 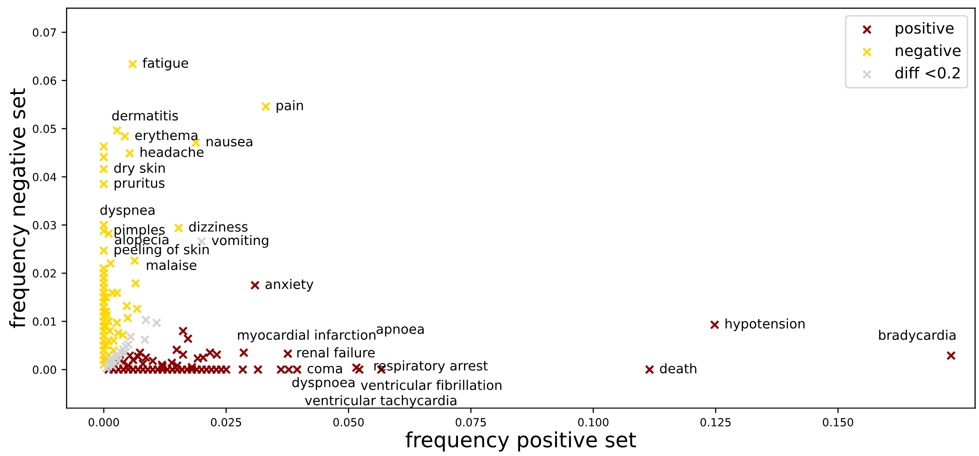 What do you see at coordinates (145, 115) in the screenshot?
I see `annotation: dermatitis` at bounding box center [145, 115].